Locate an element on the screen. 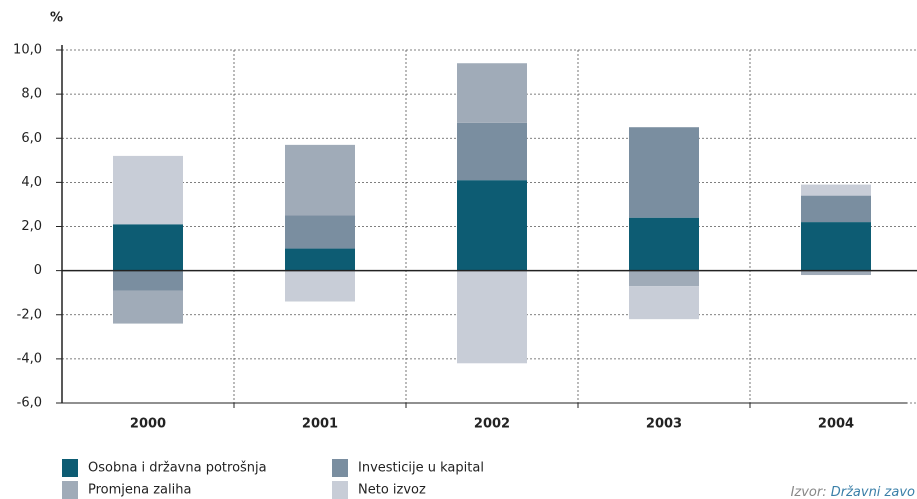  y-tick-label: -4,0 is located at coordinates (29, 358).